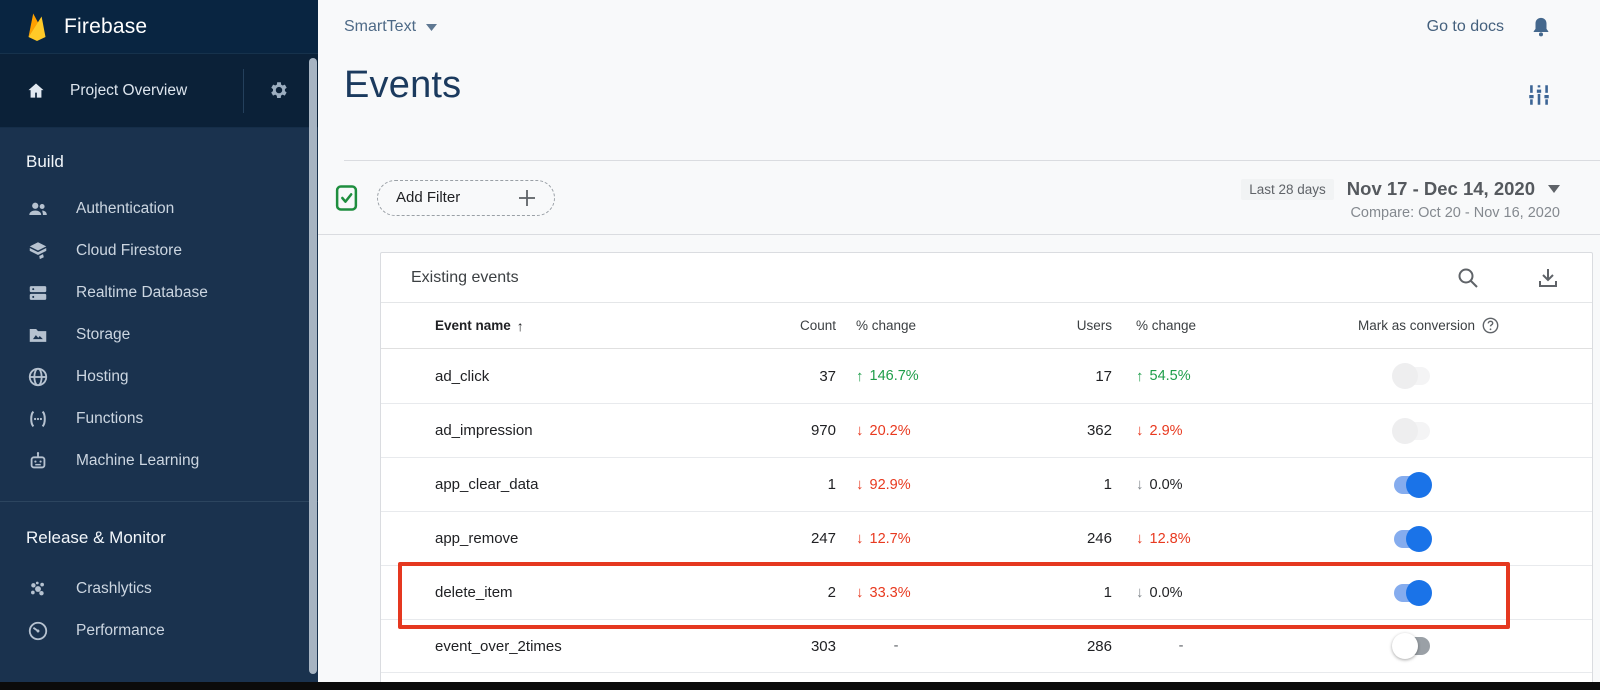 This screenshot has height=690, width=1600. Describe the element at coordinates (1103, 376) in the screenshot. I see `users-cell: 17` at that location.